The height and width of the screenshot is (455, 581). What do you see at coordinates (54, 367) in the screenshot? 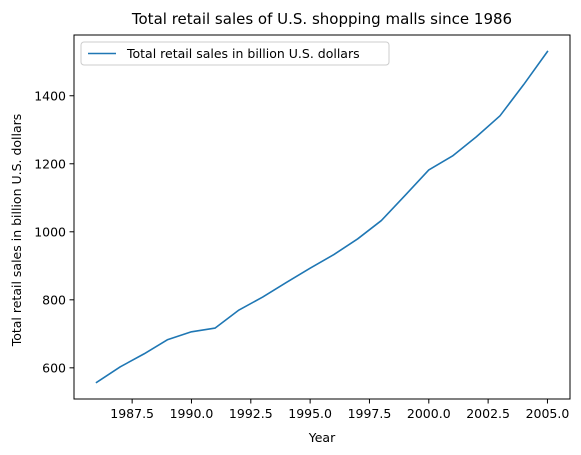
I see `y-tick-label: 600` at bounding box center [54, 367].